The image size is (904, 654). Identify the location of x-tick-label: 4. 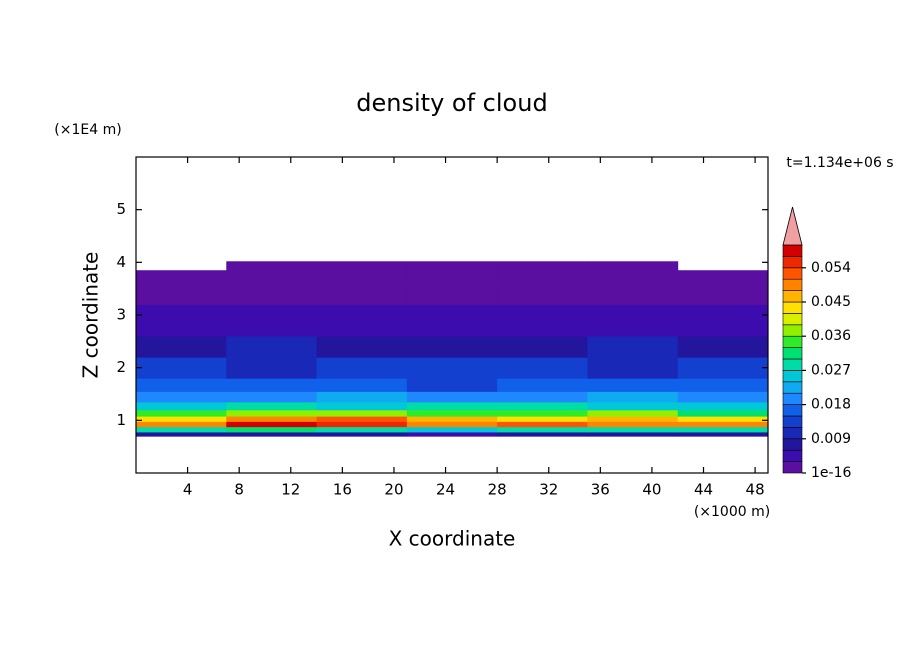
(188, 490).